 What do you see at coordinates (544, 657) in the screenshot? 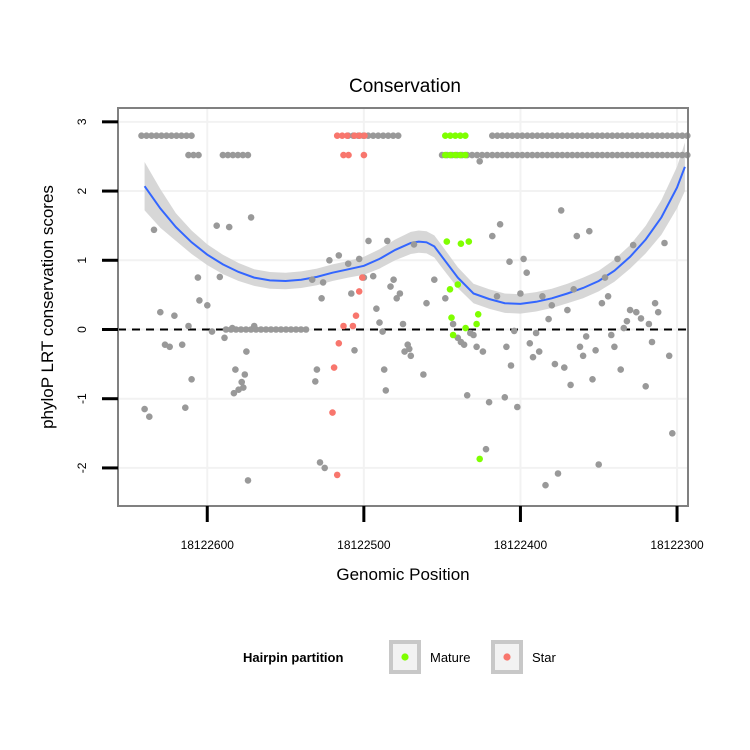
I see `legend-label-star: Star` at bounding box center [544, 657].